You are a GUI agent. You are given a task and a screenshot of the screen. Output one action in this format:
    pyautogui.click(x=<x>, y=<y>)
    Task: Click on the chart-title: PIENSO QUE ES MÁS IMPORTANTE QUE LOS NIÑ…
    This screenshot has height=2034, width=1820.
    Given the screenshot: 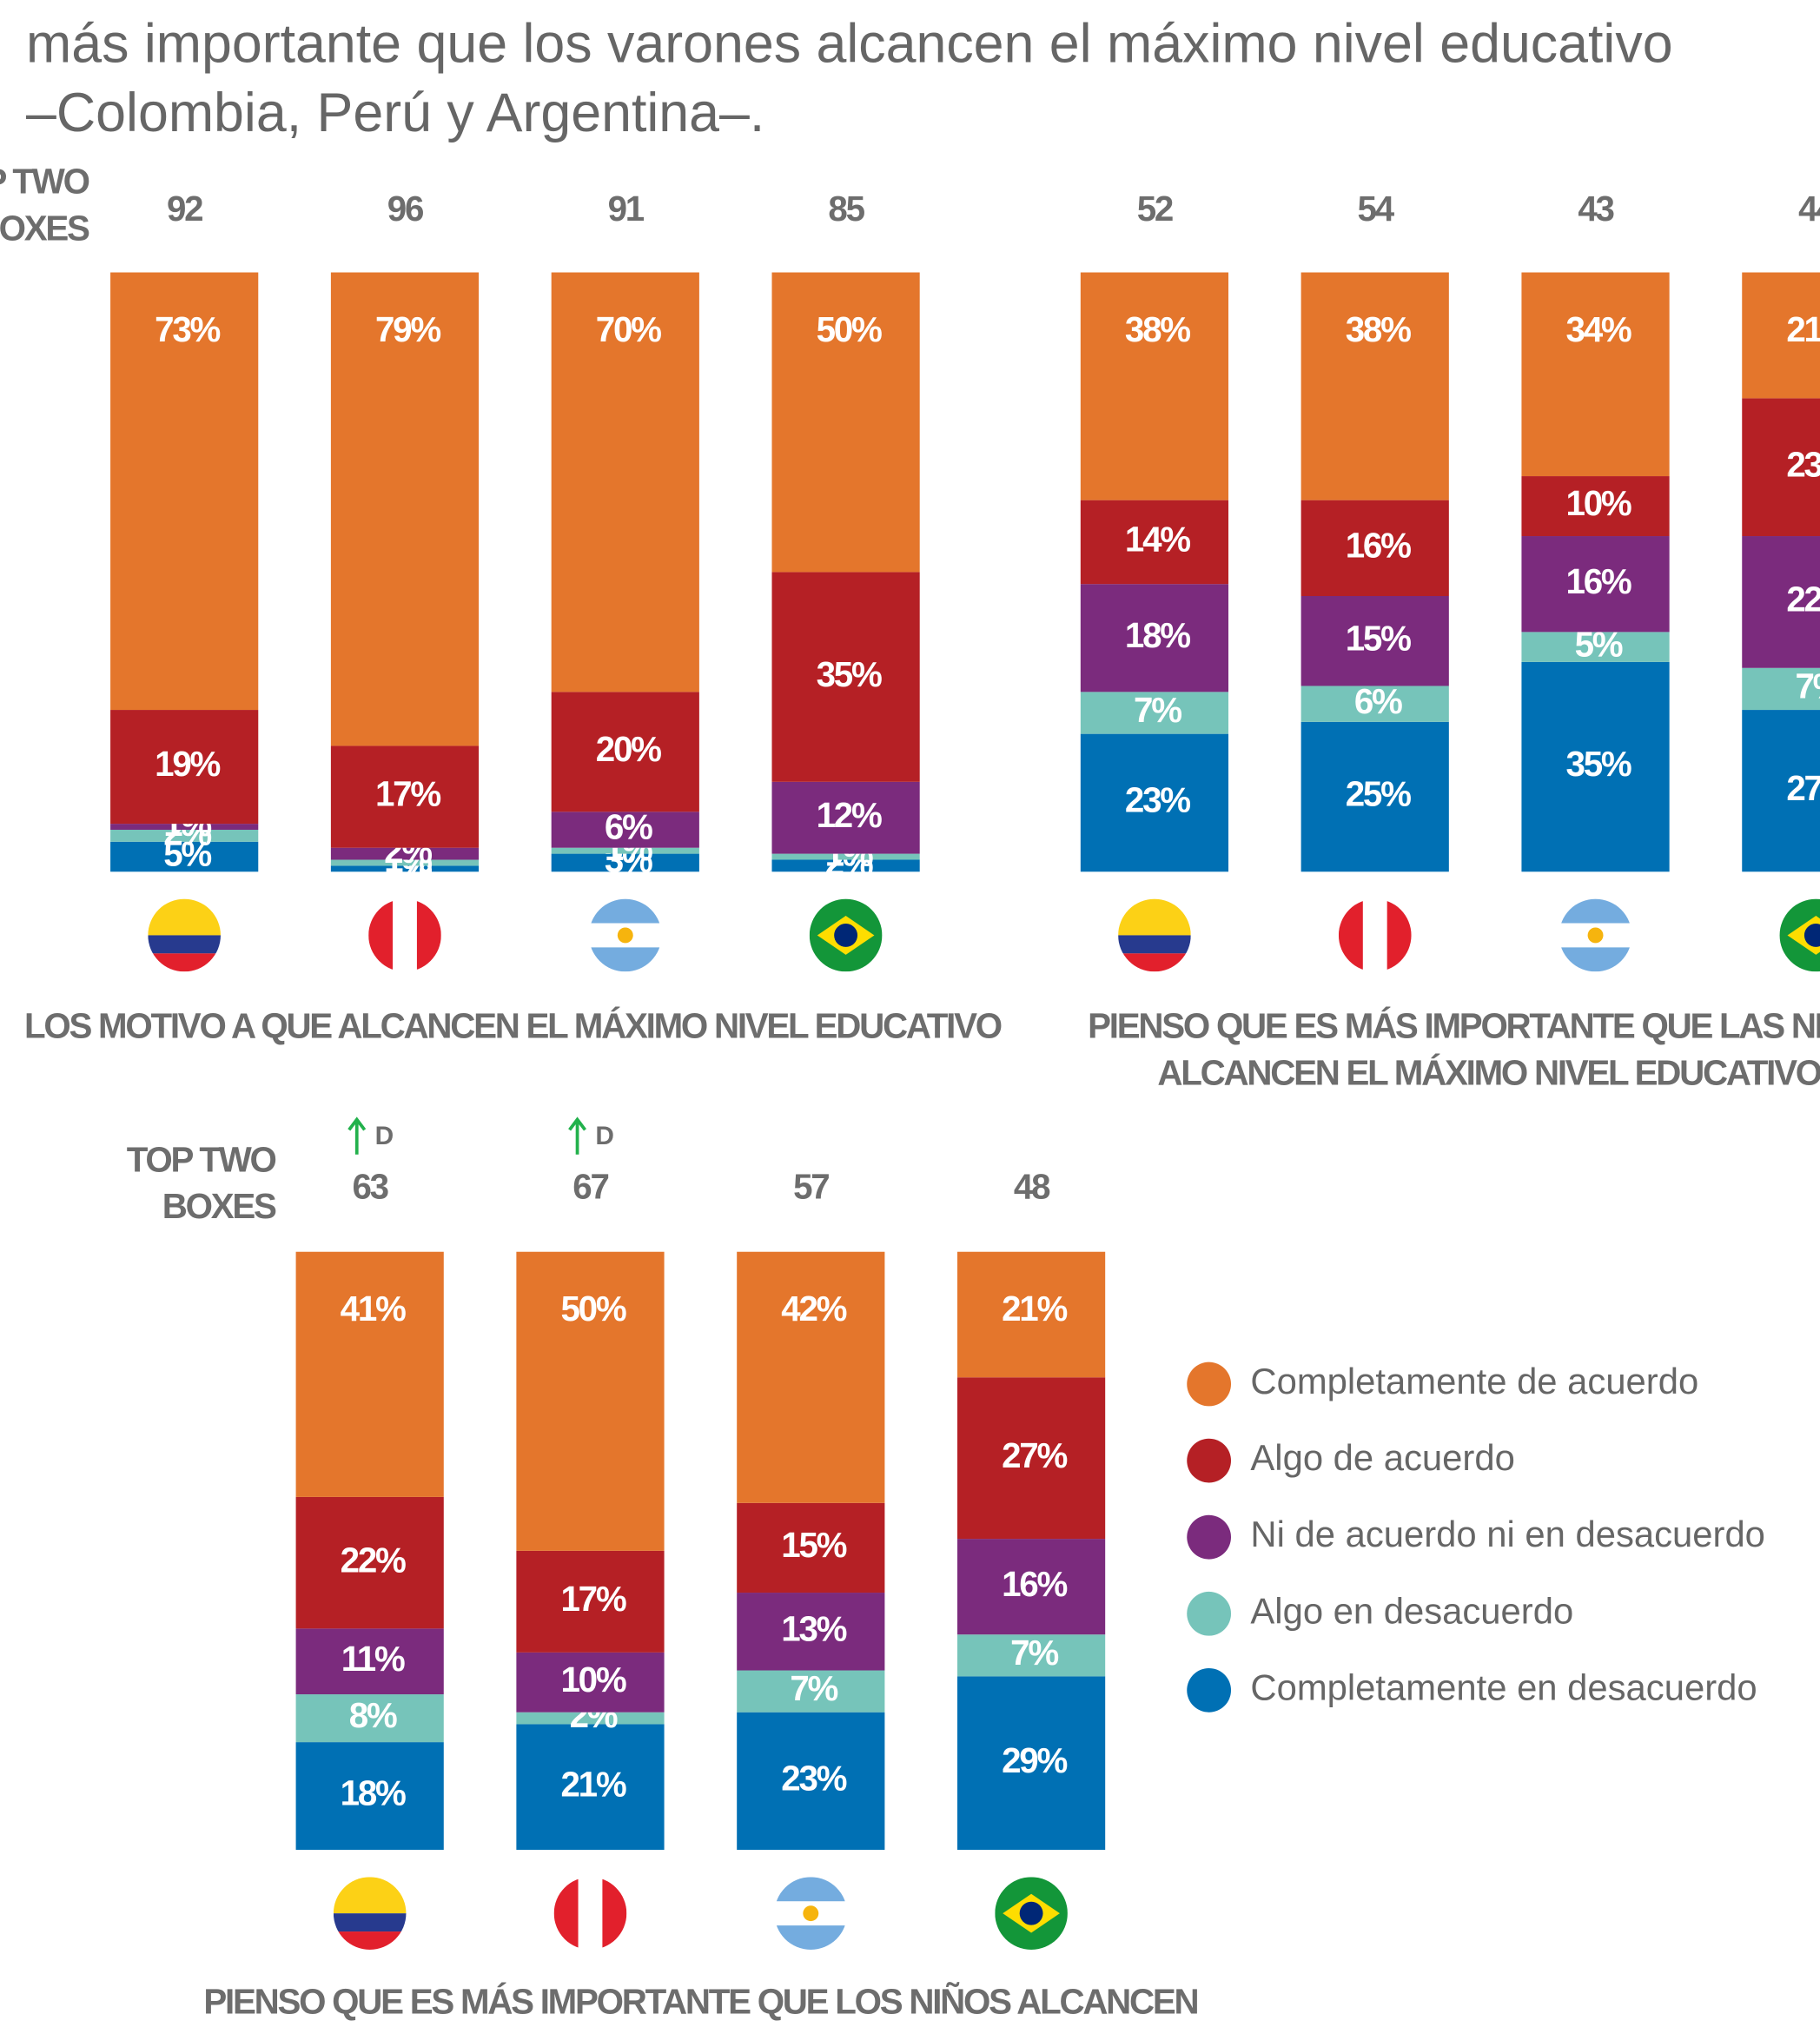 What is the action you would take?
    pyautogui.click(x=700, y=2001)
    